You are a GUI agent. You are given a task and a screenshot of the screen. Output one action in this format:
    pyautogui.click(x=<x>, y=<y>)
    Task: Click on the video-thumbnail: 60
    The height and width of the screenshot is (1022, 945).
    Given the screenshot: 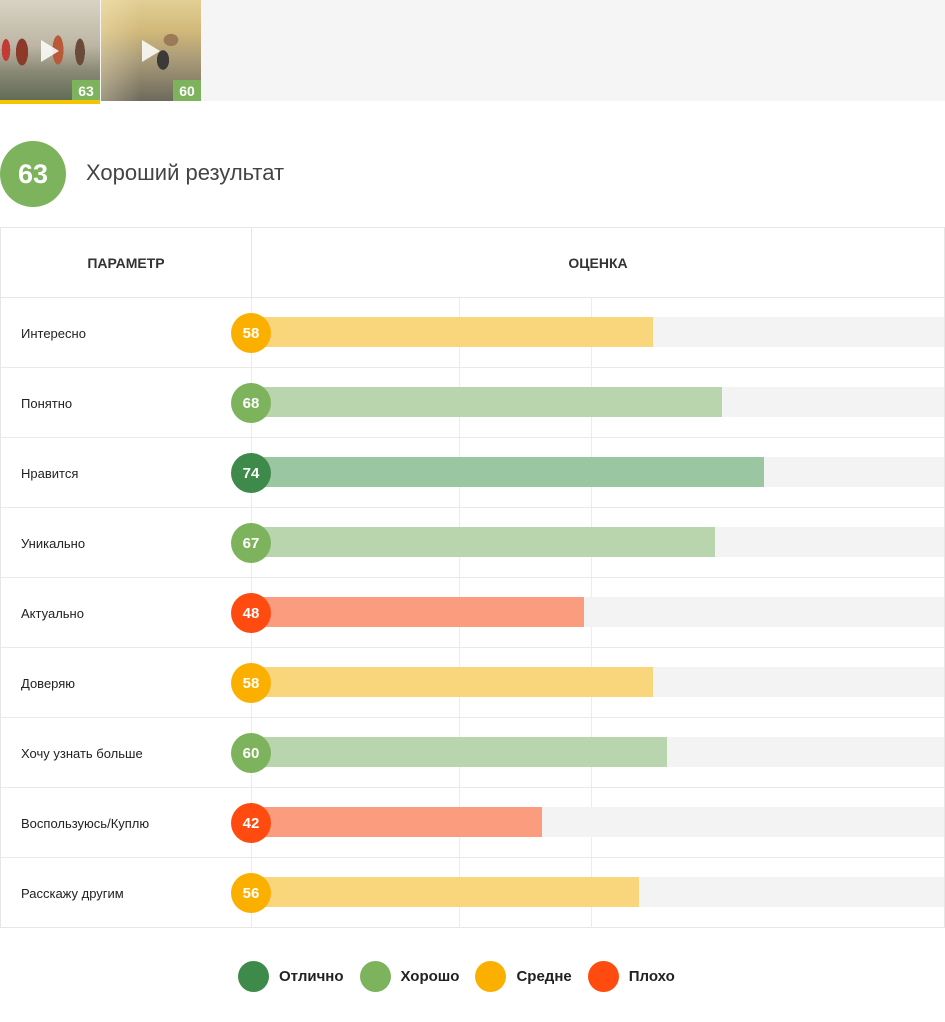 What is the action you would take?
    pyautogui.click(x=151, y=50)
    